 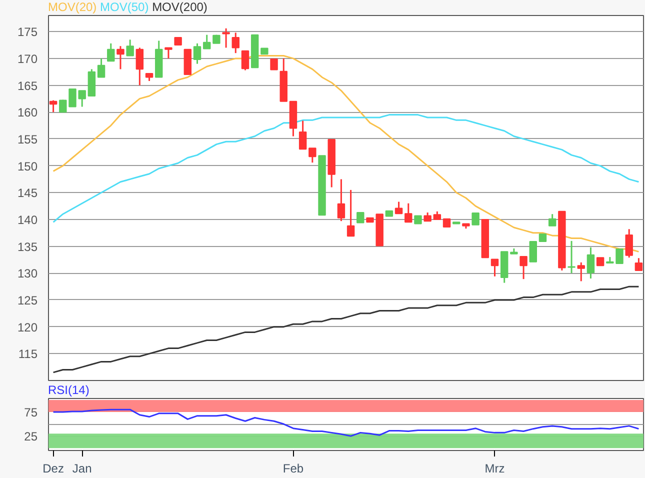 What do you see at coordinates (72, 7) in the screenshot?
I see `text: MOV(20)` at bounding box center [72, 7].